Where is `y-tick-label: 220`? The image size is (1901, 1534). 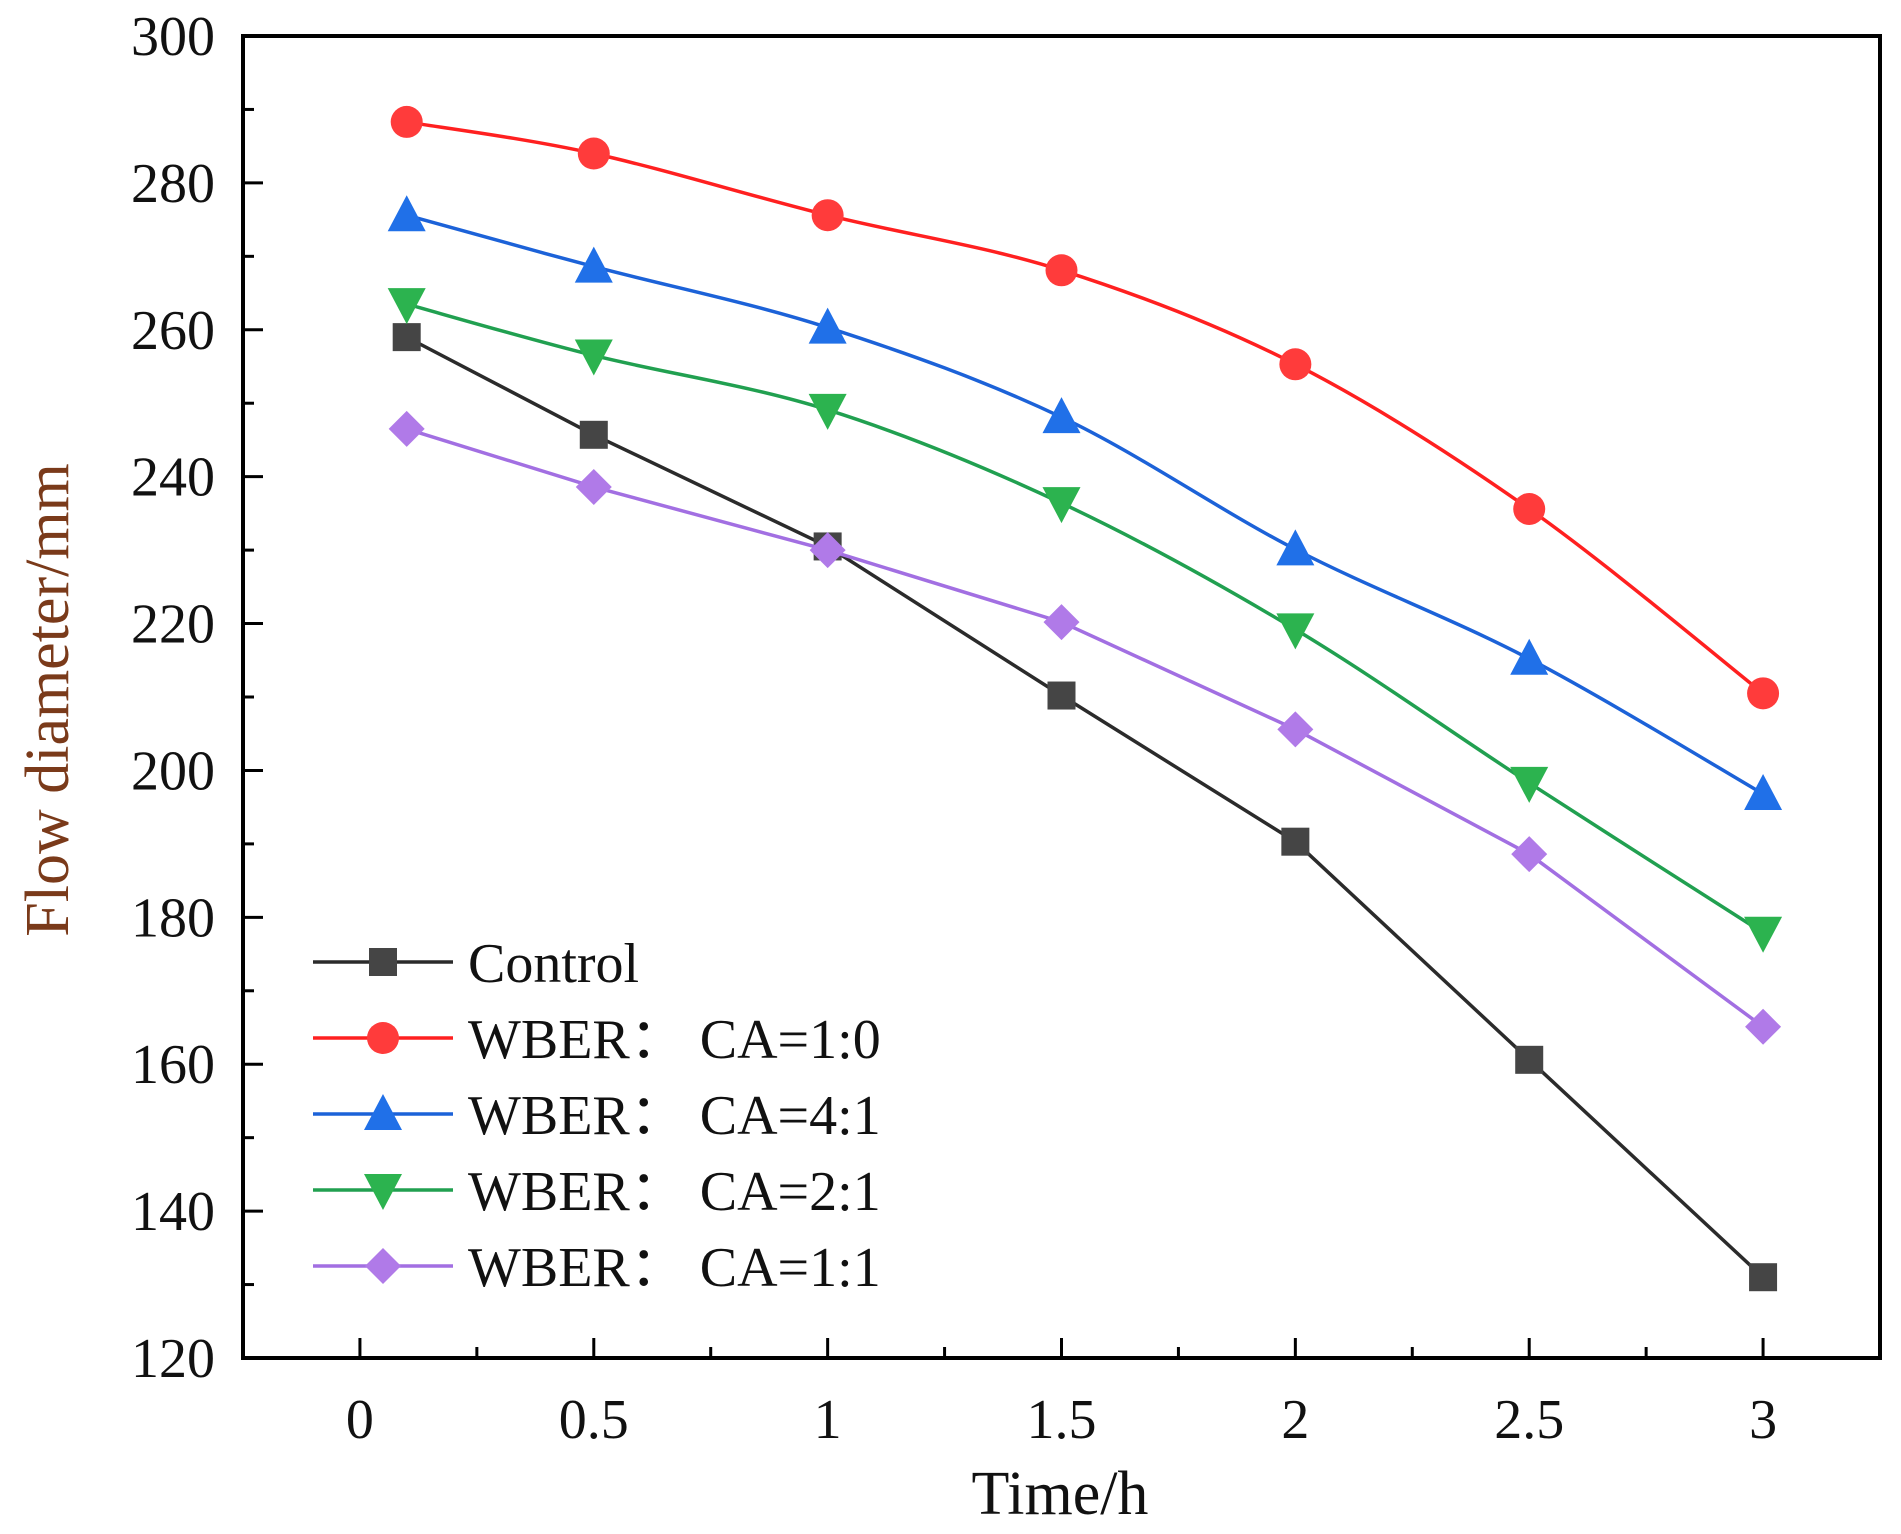 y-tick-label: 220 is located at coordinates (173, 625).